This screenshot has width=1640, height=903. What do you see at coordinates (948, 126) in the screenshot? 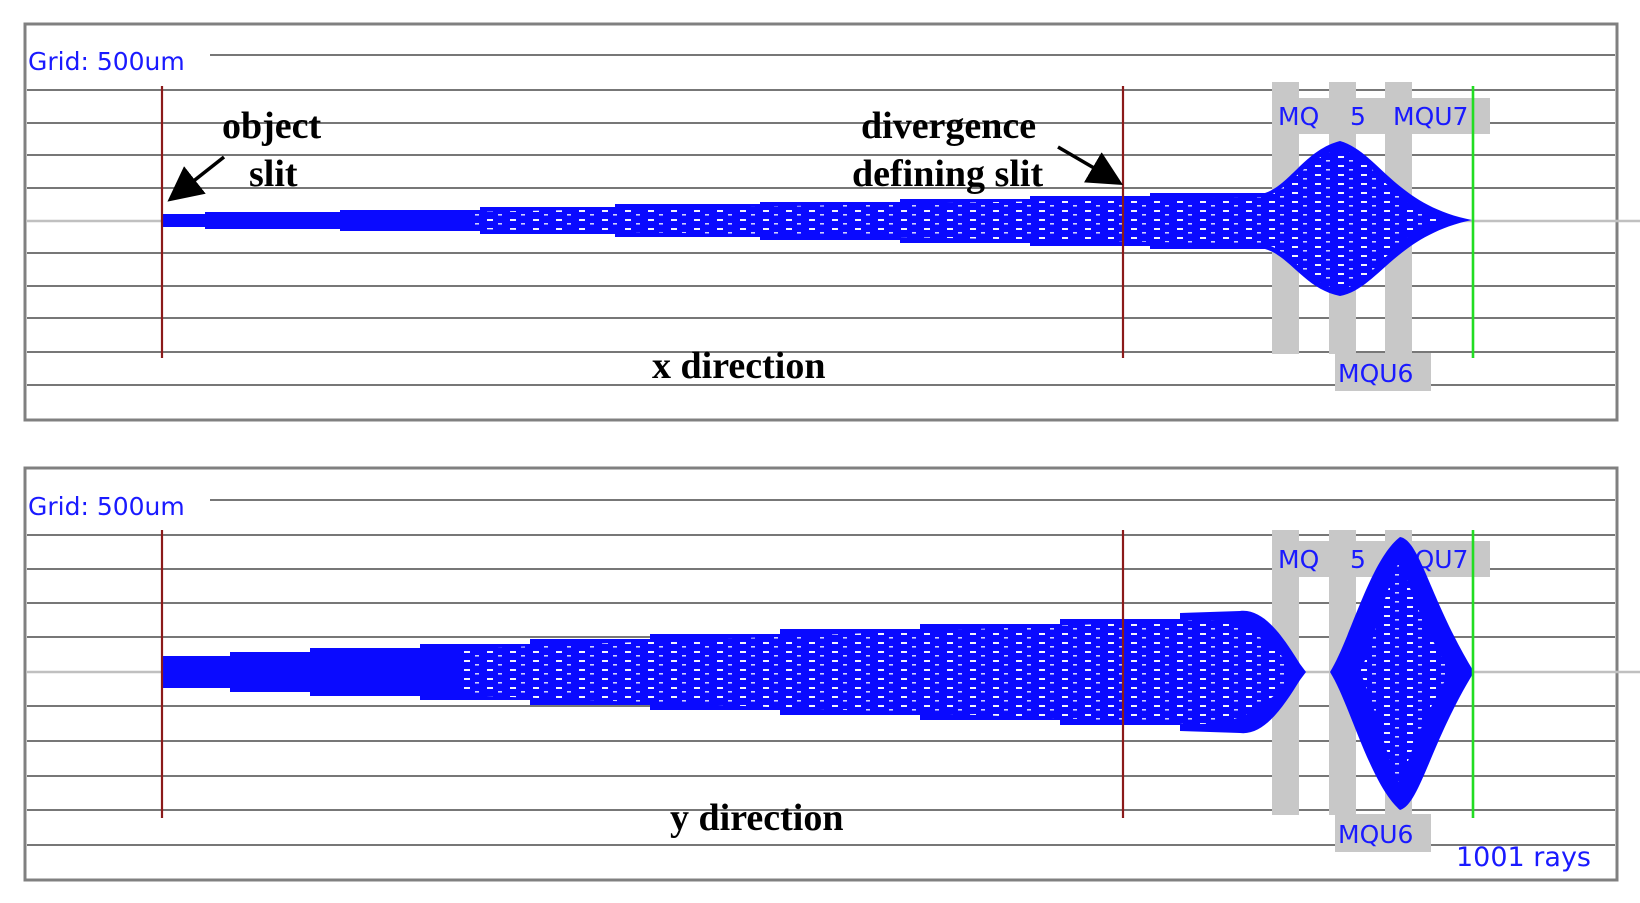
I see `annotation-divergence: divergence` at bounding box center [948, 126].